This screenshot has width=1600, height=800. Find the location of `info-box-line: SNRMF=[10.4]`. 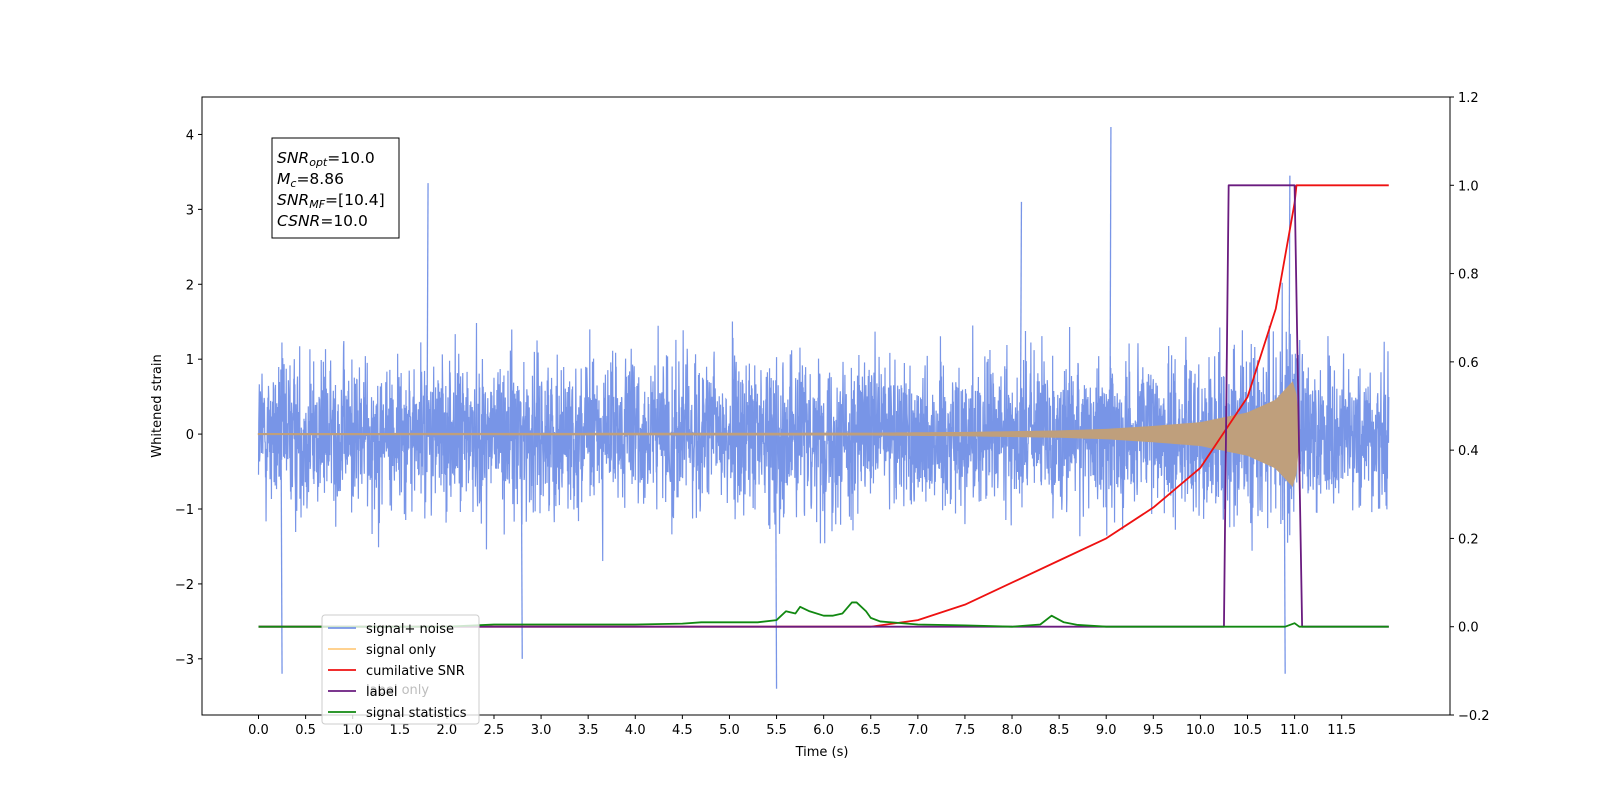

info-box-line: SNRMF=[10.4] is located at coordinates (331, 201).